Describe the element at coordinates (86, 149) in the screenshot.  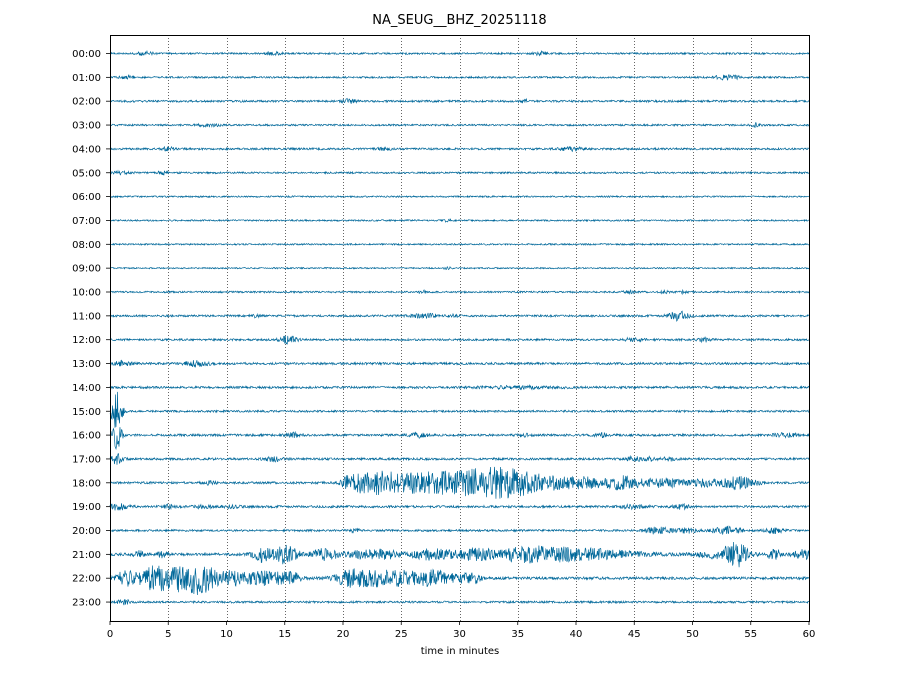
I see `y-tick-label: 04:00` at that location.